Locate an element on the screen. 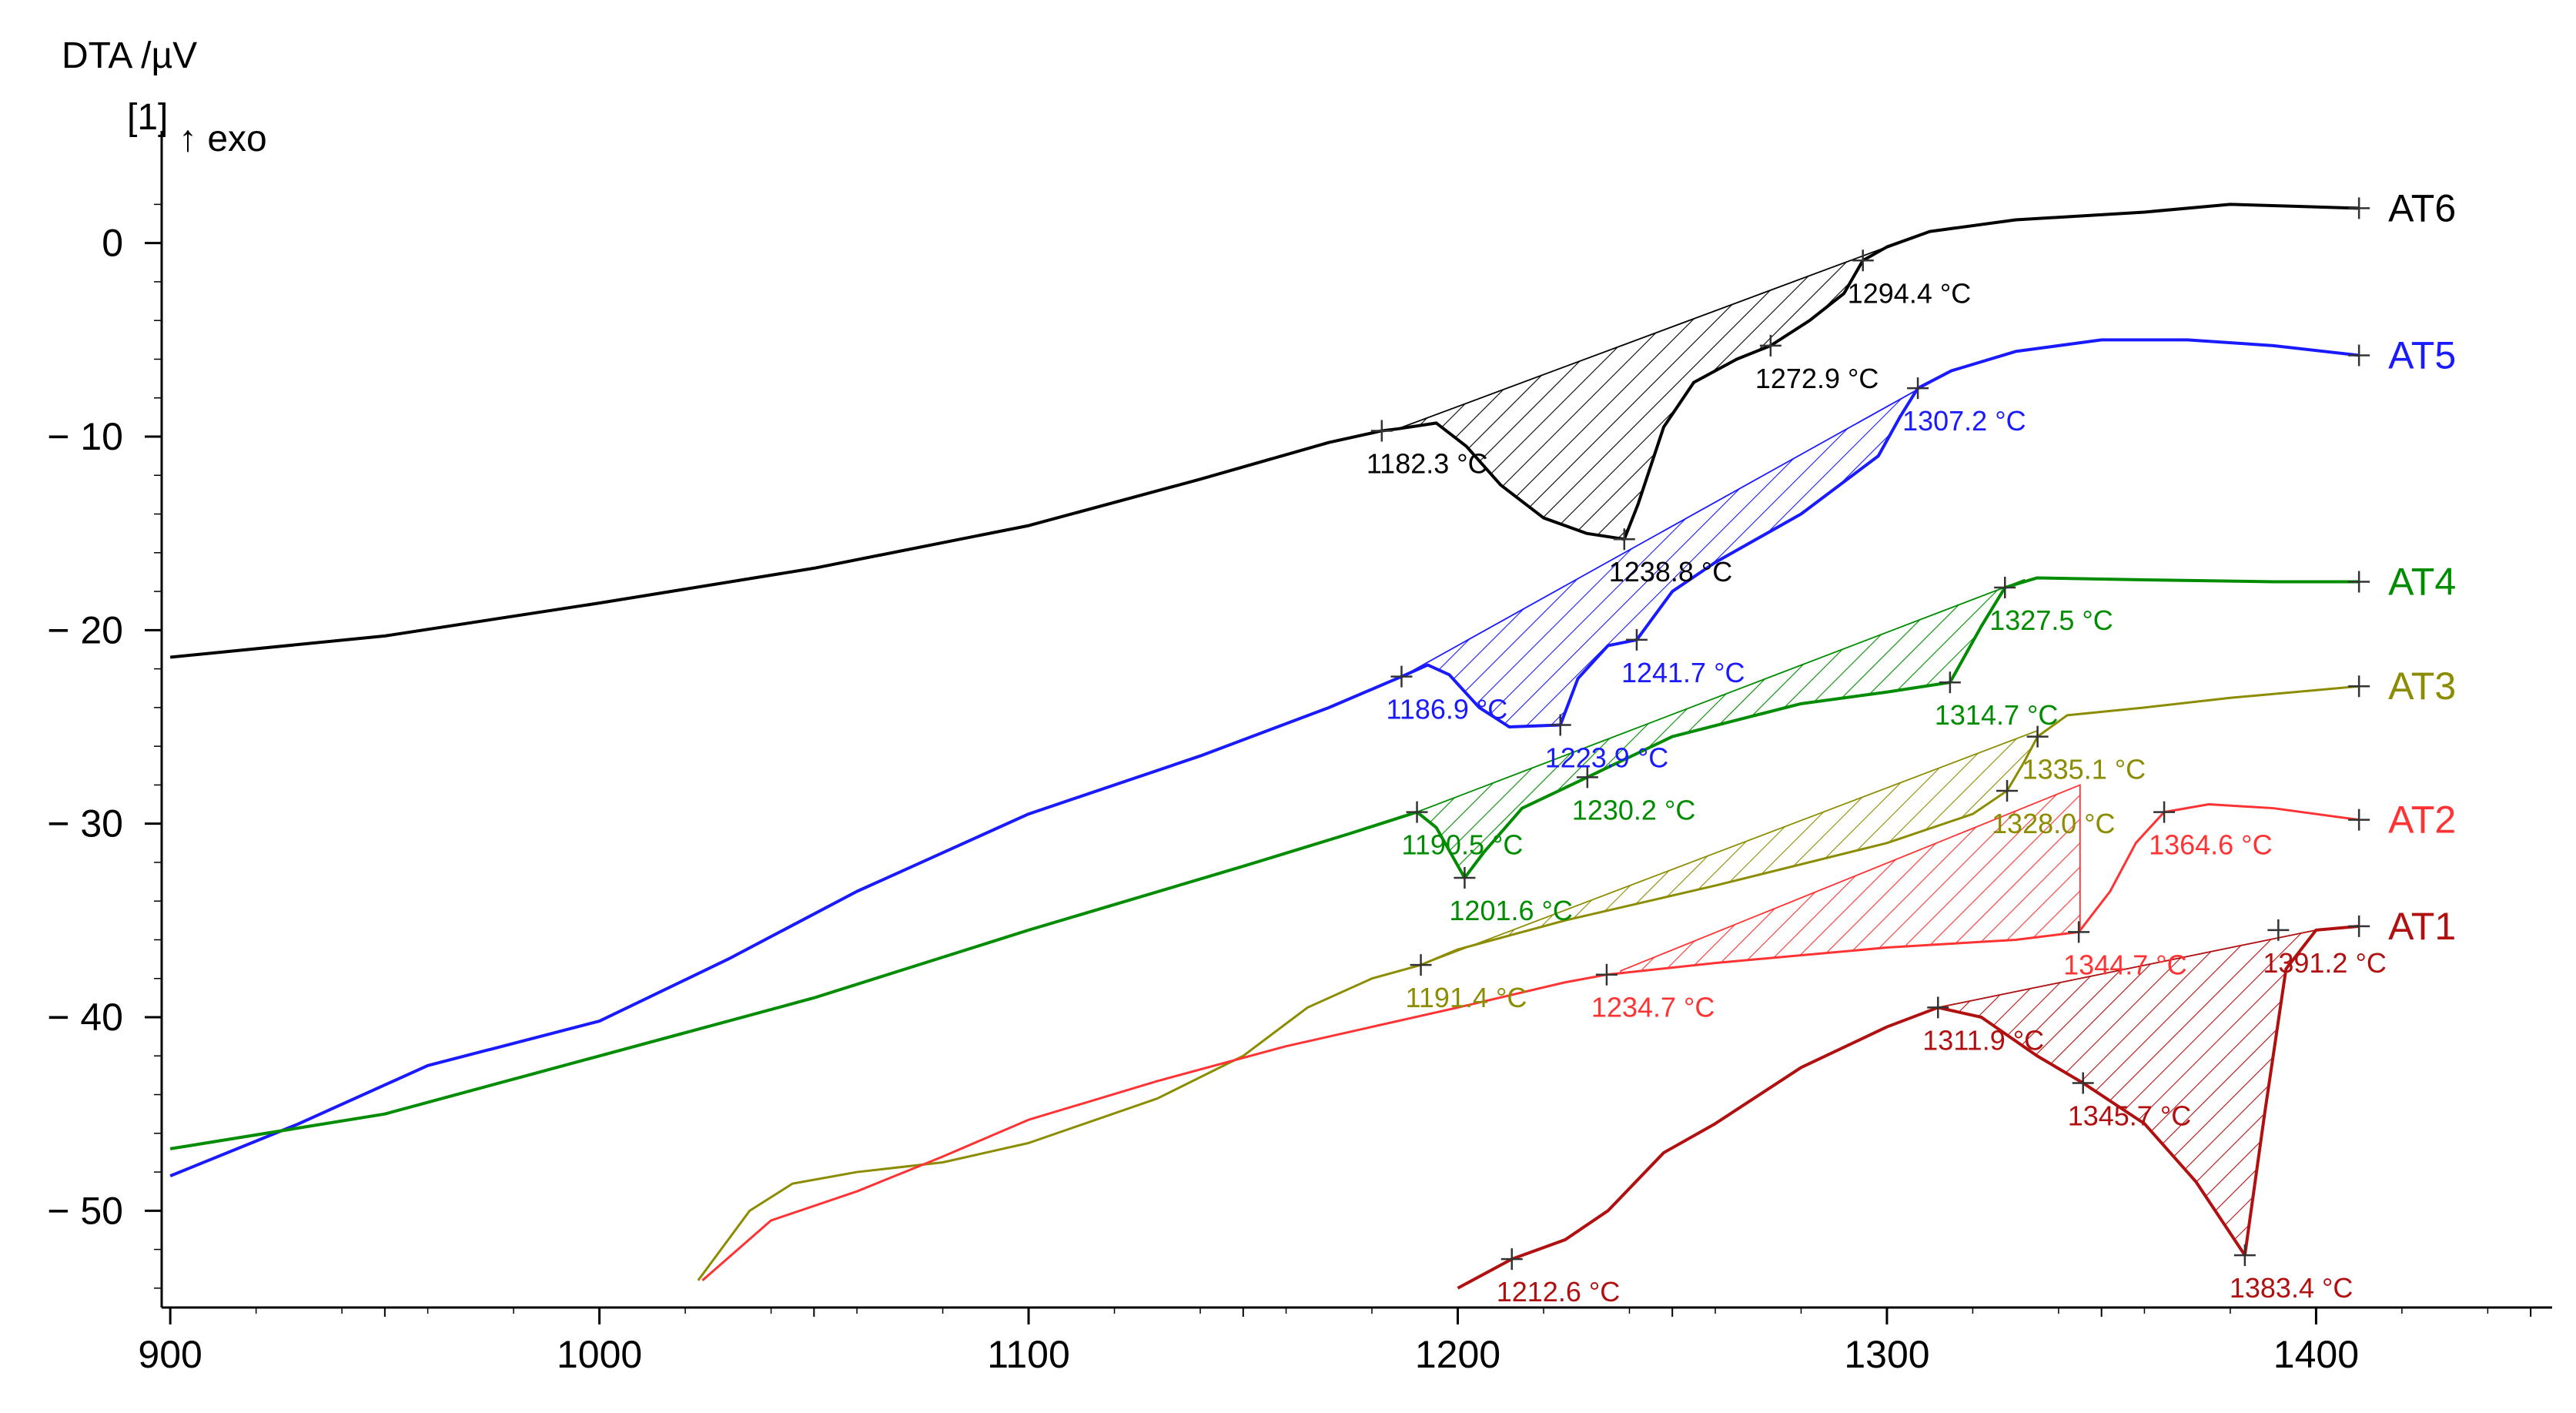 This screenshot has height=1413, width=2576. series-label-at3: AT3 is located at coordinates (2422, 686).